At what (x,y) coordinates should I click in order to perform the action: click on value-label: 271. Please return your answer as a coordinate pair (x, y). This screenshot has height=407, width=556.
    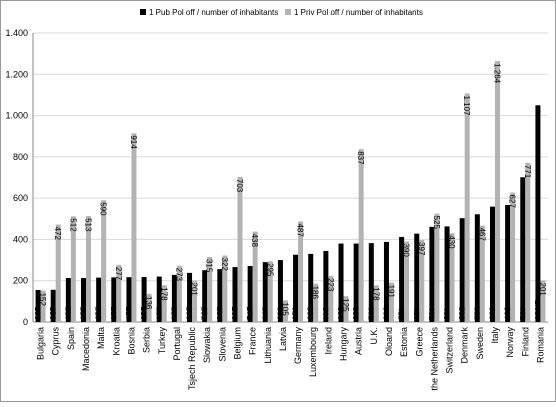
    Looking at the image, I should click on (249, 314).